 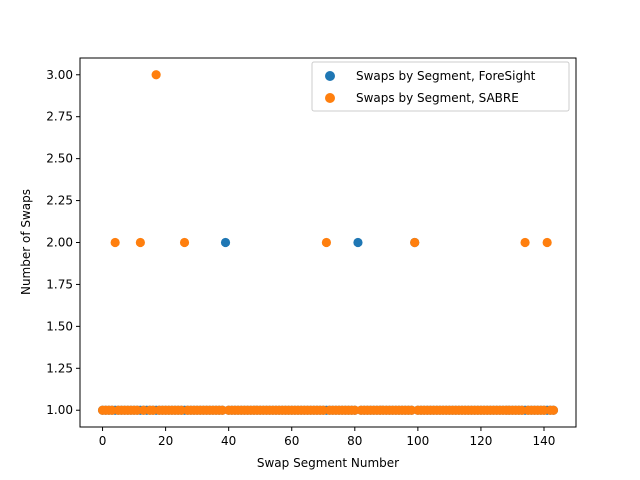 I want to click on x-tick-label: 100, so click(x=417, y=441).